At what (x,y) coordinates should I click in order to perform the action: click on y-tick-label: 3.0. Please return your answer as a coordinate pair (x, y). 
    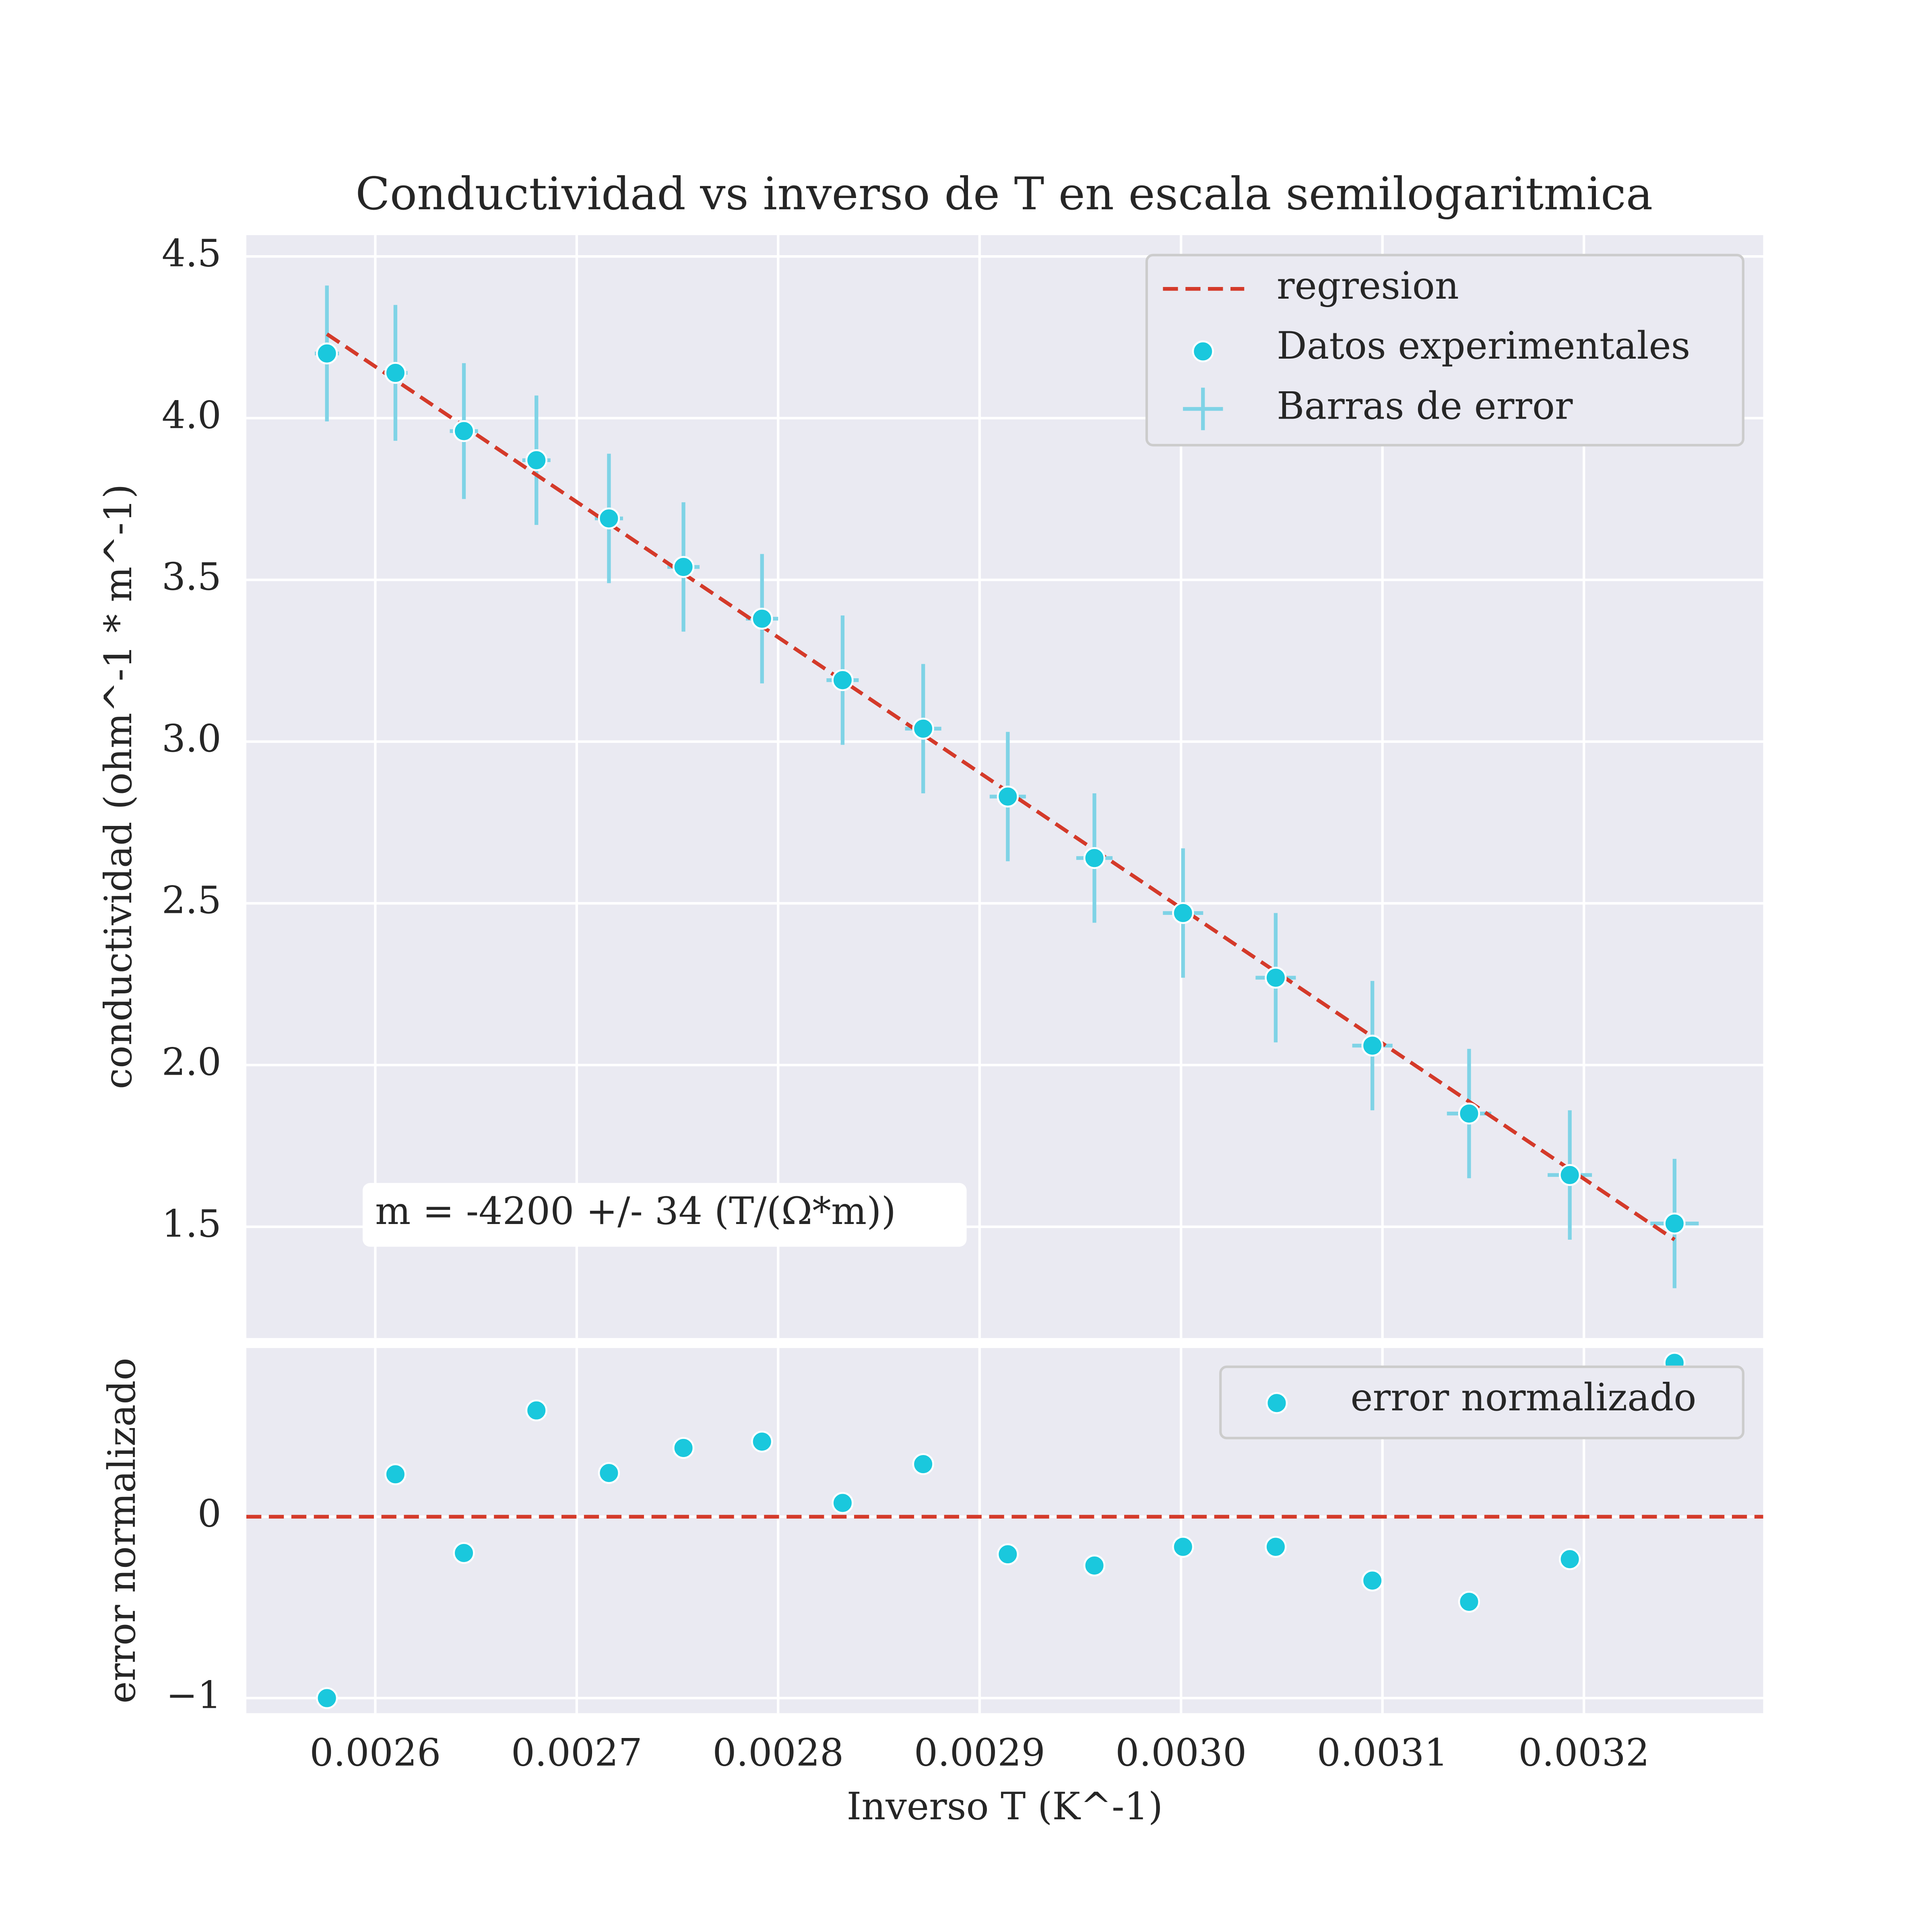
    Looking at the image, I should click on (191, 738).